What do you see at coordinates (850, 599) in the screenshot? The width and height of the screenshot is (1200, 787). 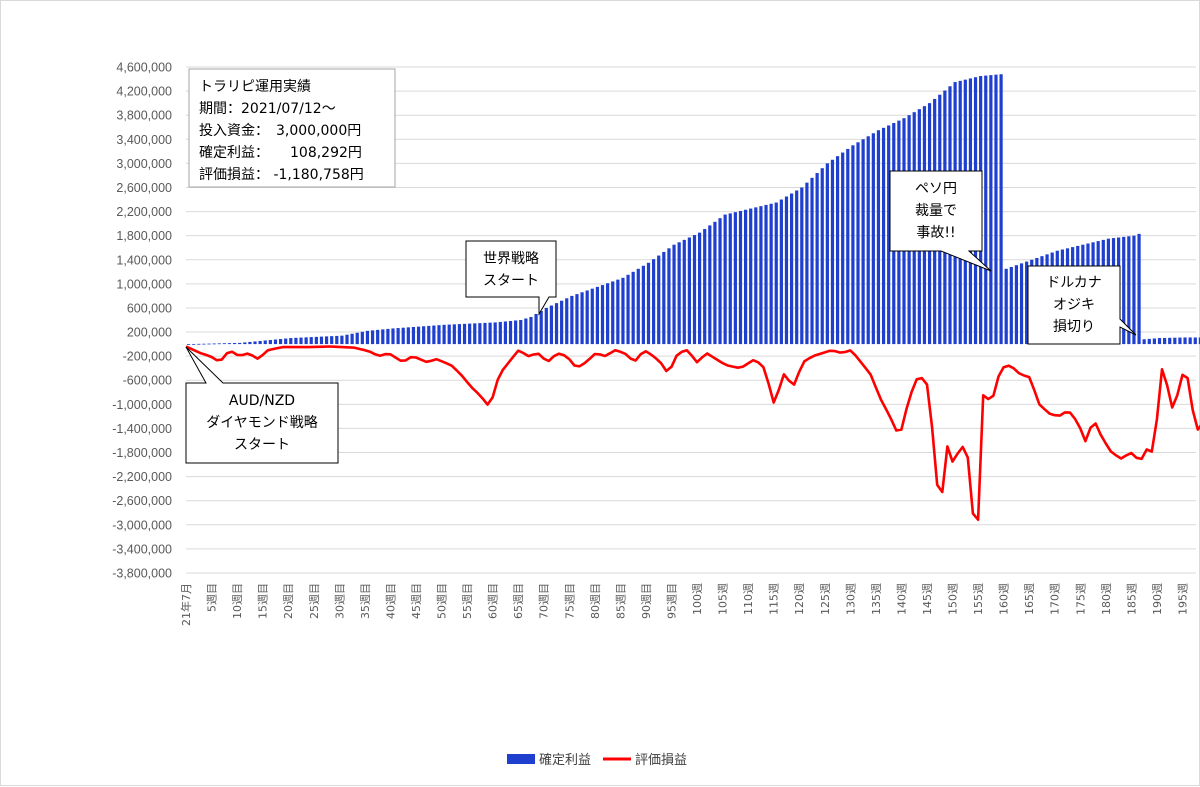 I see `x-tick-label: 130週` at bounding box center [850, 599].